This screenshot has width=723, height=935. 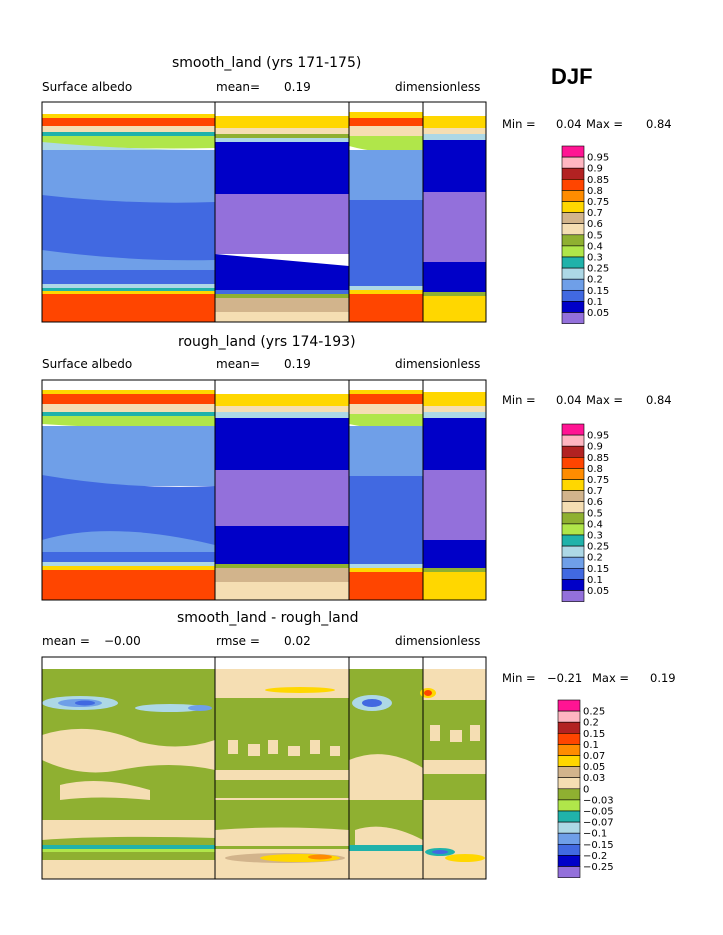 What do you see at coordinates (598, 812) in the screenshot?
I see `colorbar-3-tick-label: −0.05` at bounding box center [598, 812].